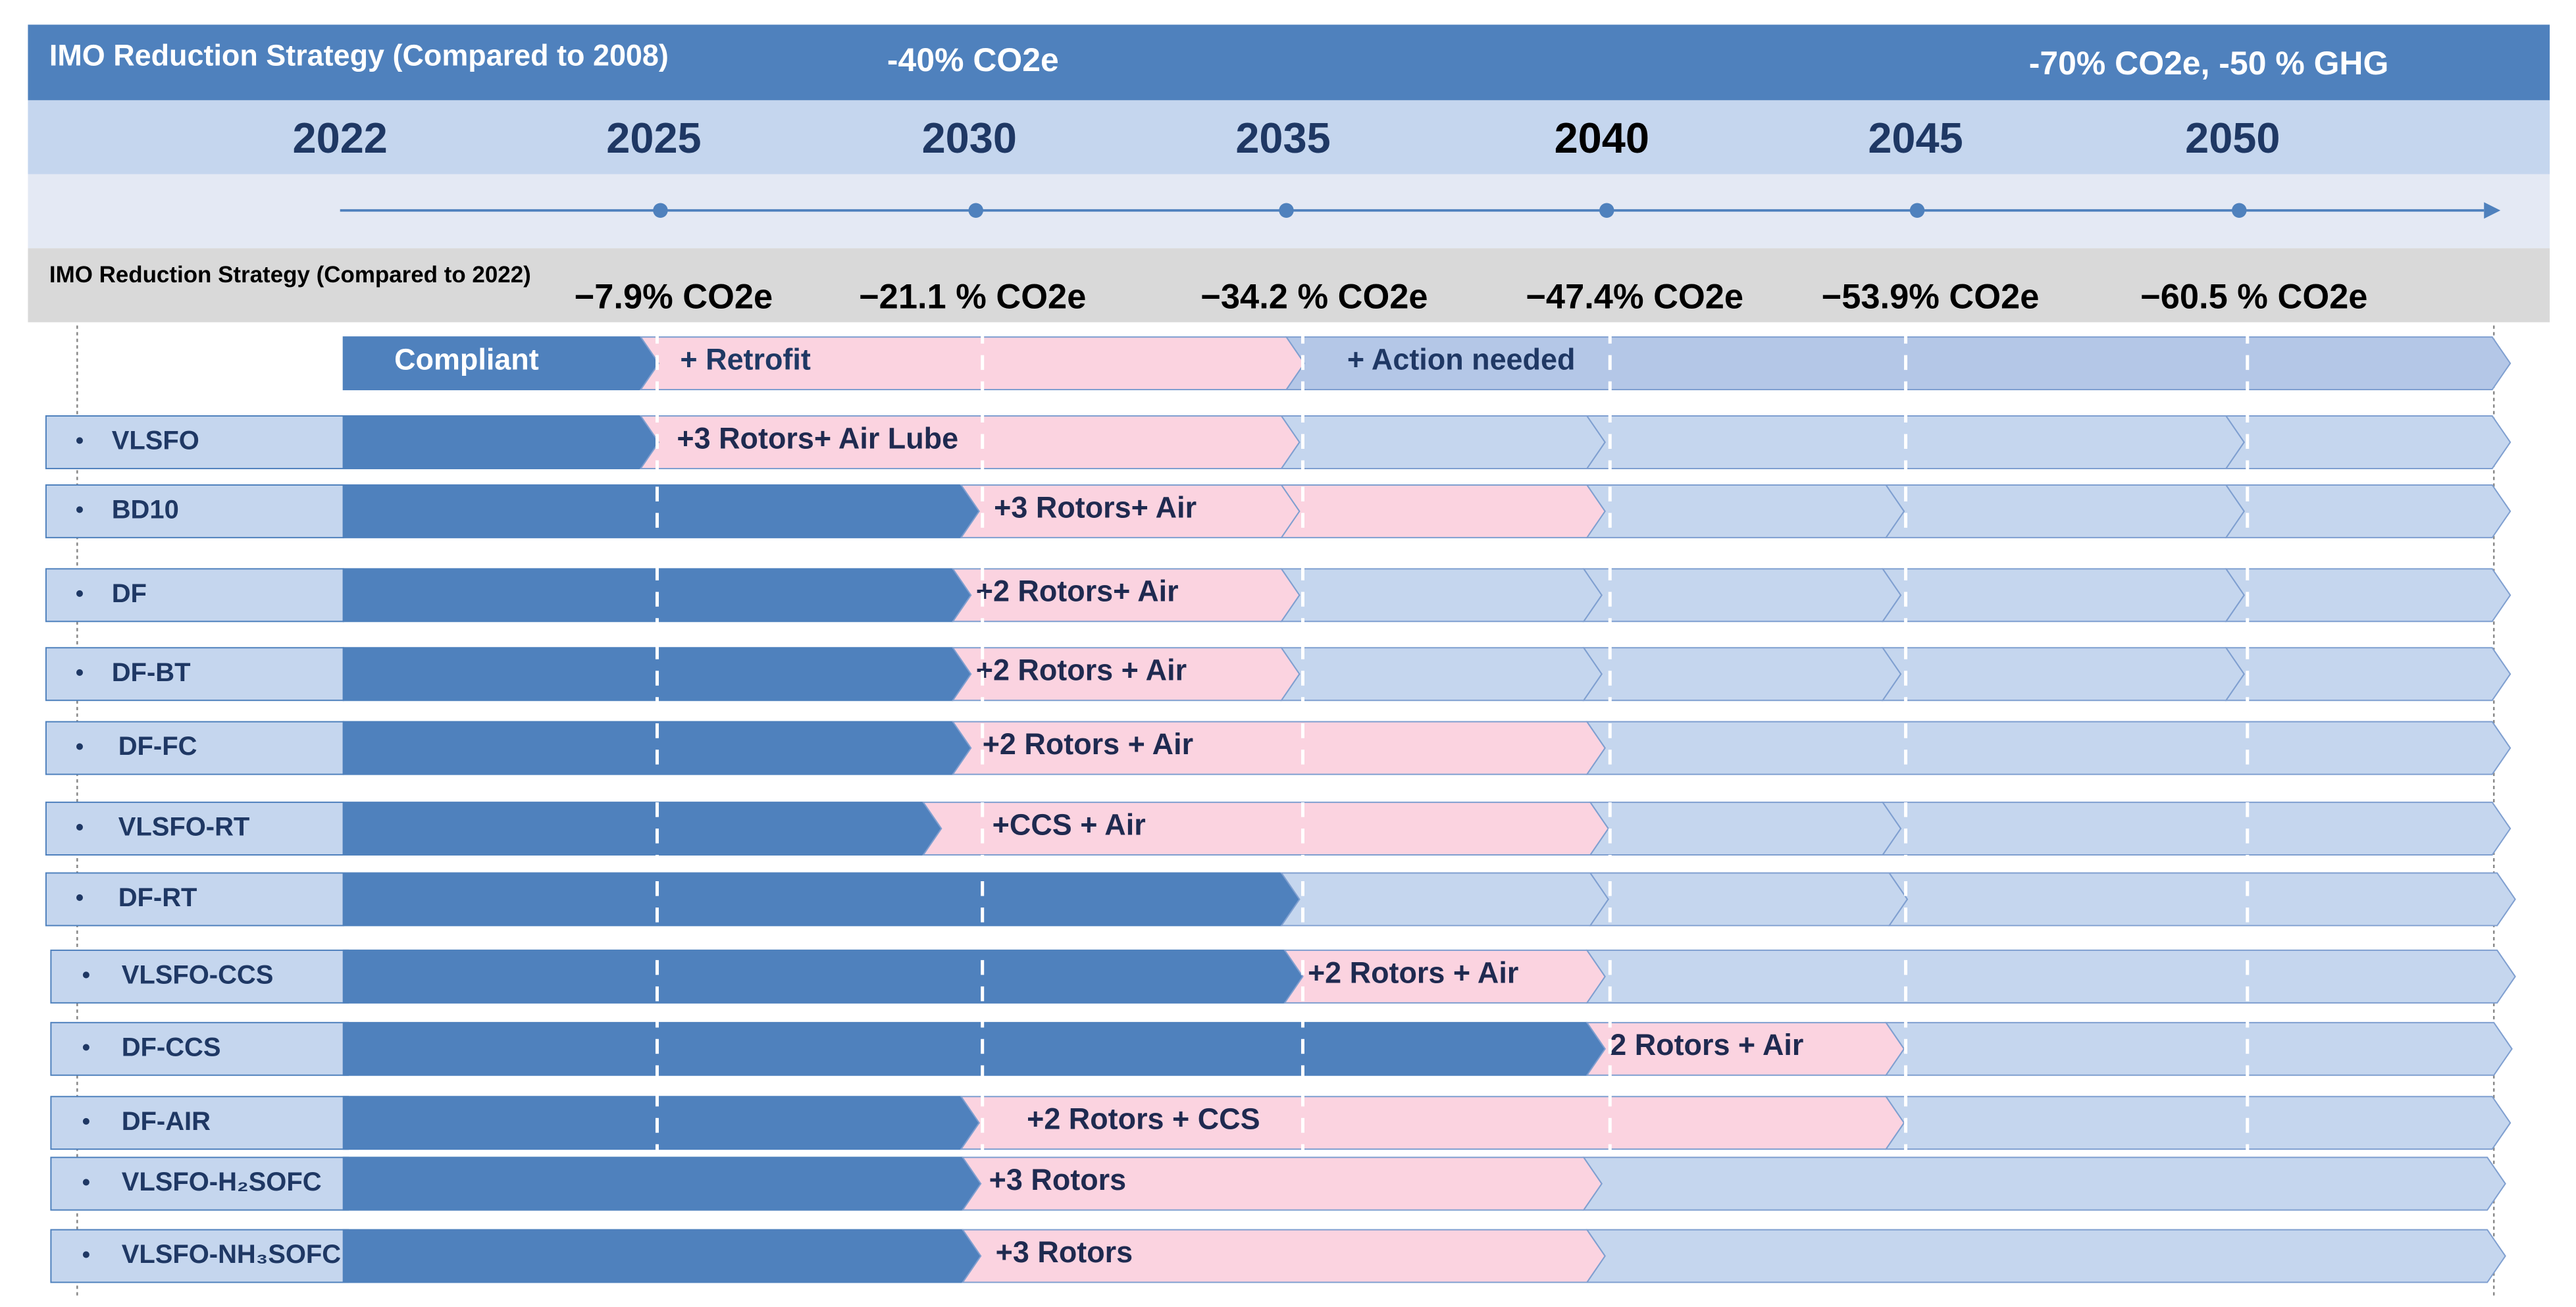  I want to click on row-label: DF-AIR, so click(166, 1122).